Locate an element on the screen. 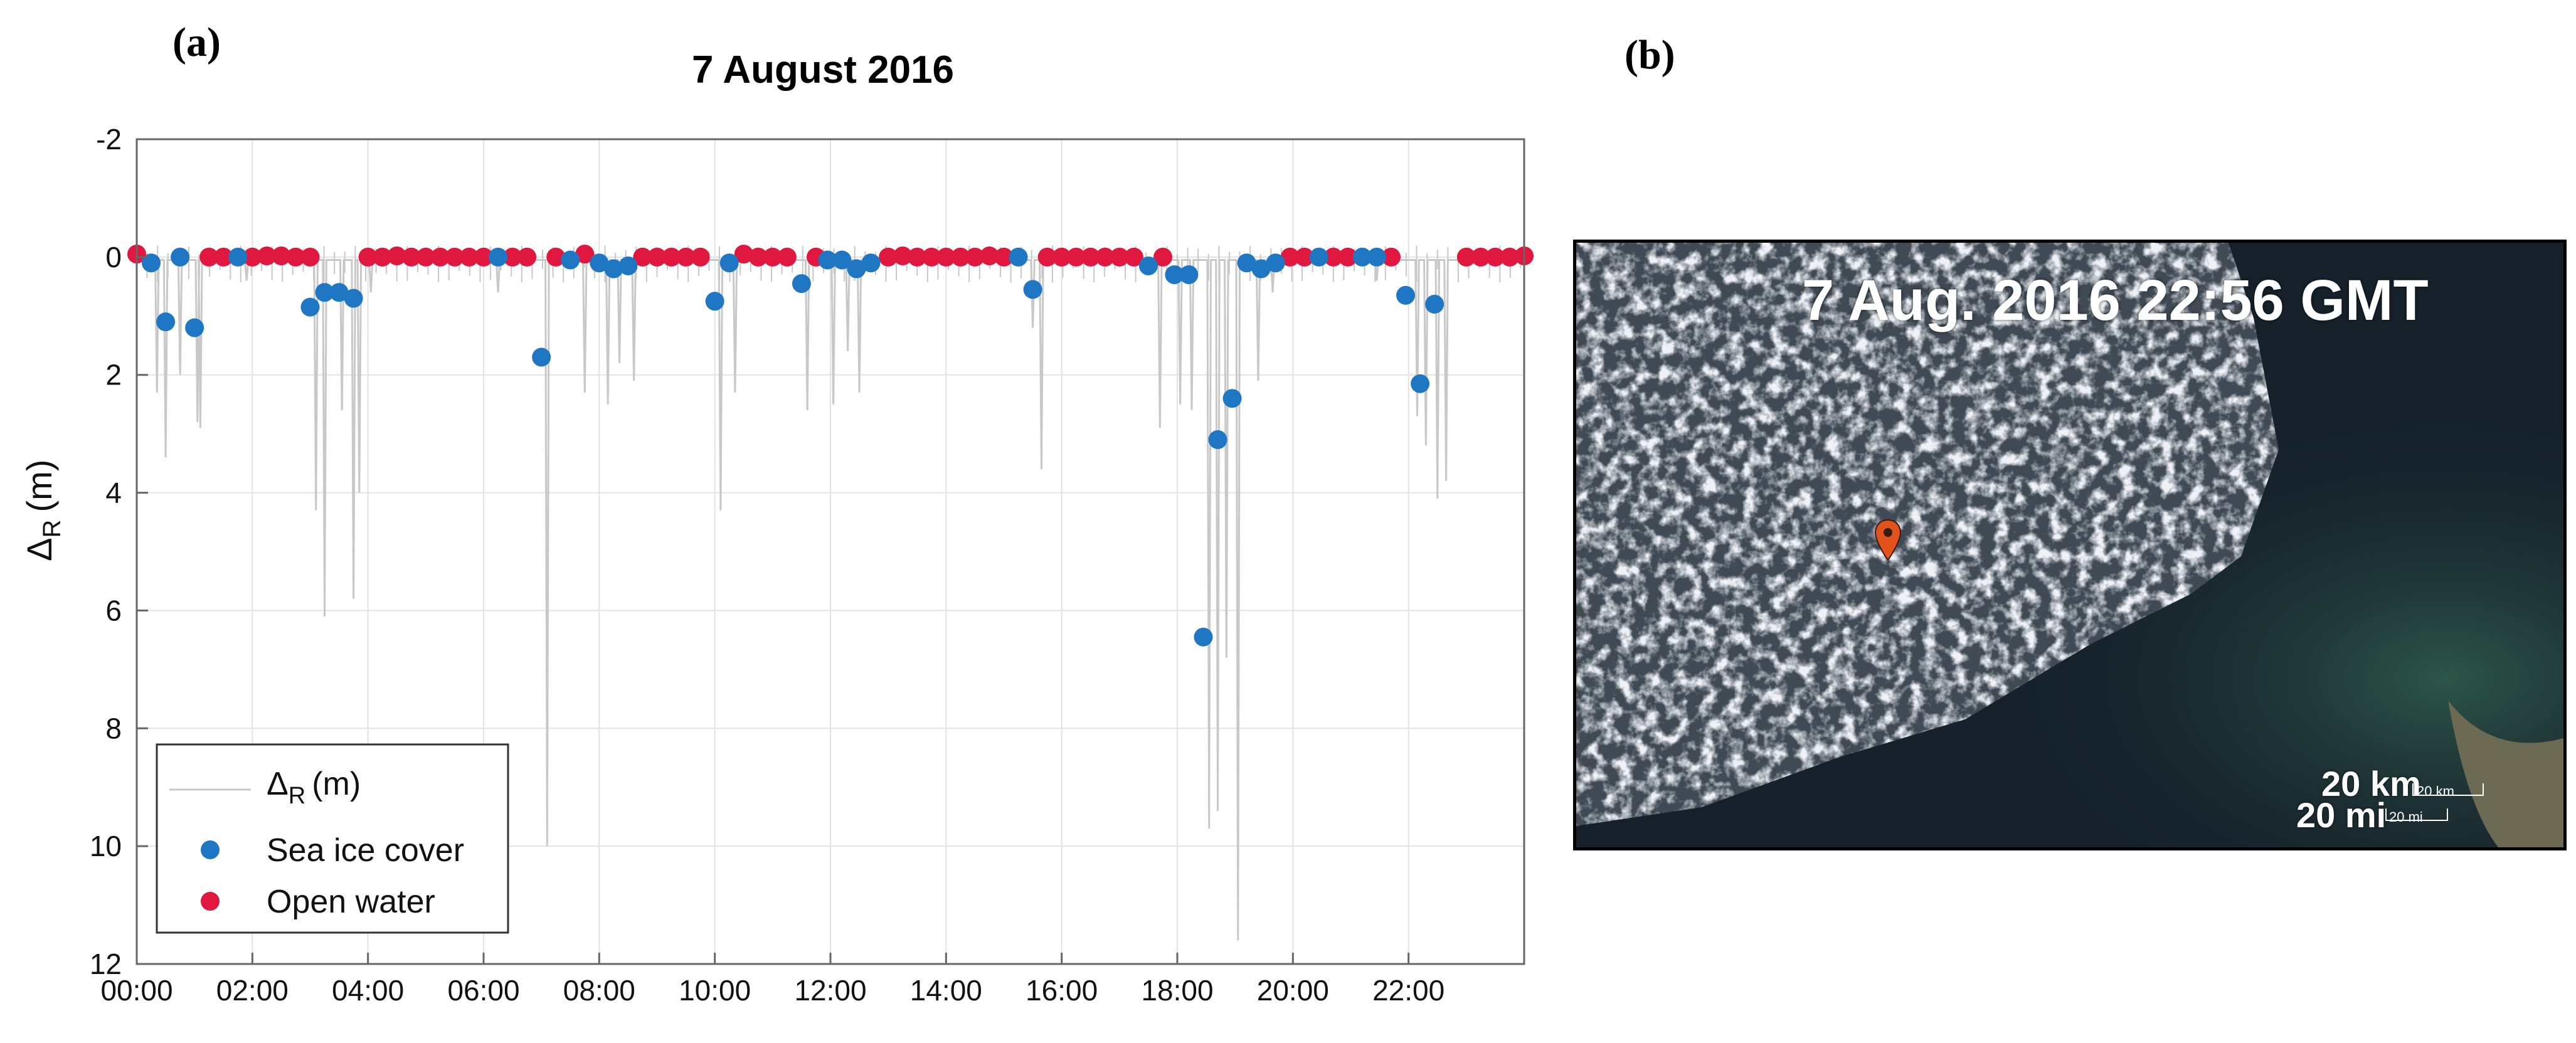  chart-title: 7 August 2016 is located at coordinates (823, 70).